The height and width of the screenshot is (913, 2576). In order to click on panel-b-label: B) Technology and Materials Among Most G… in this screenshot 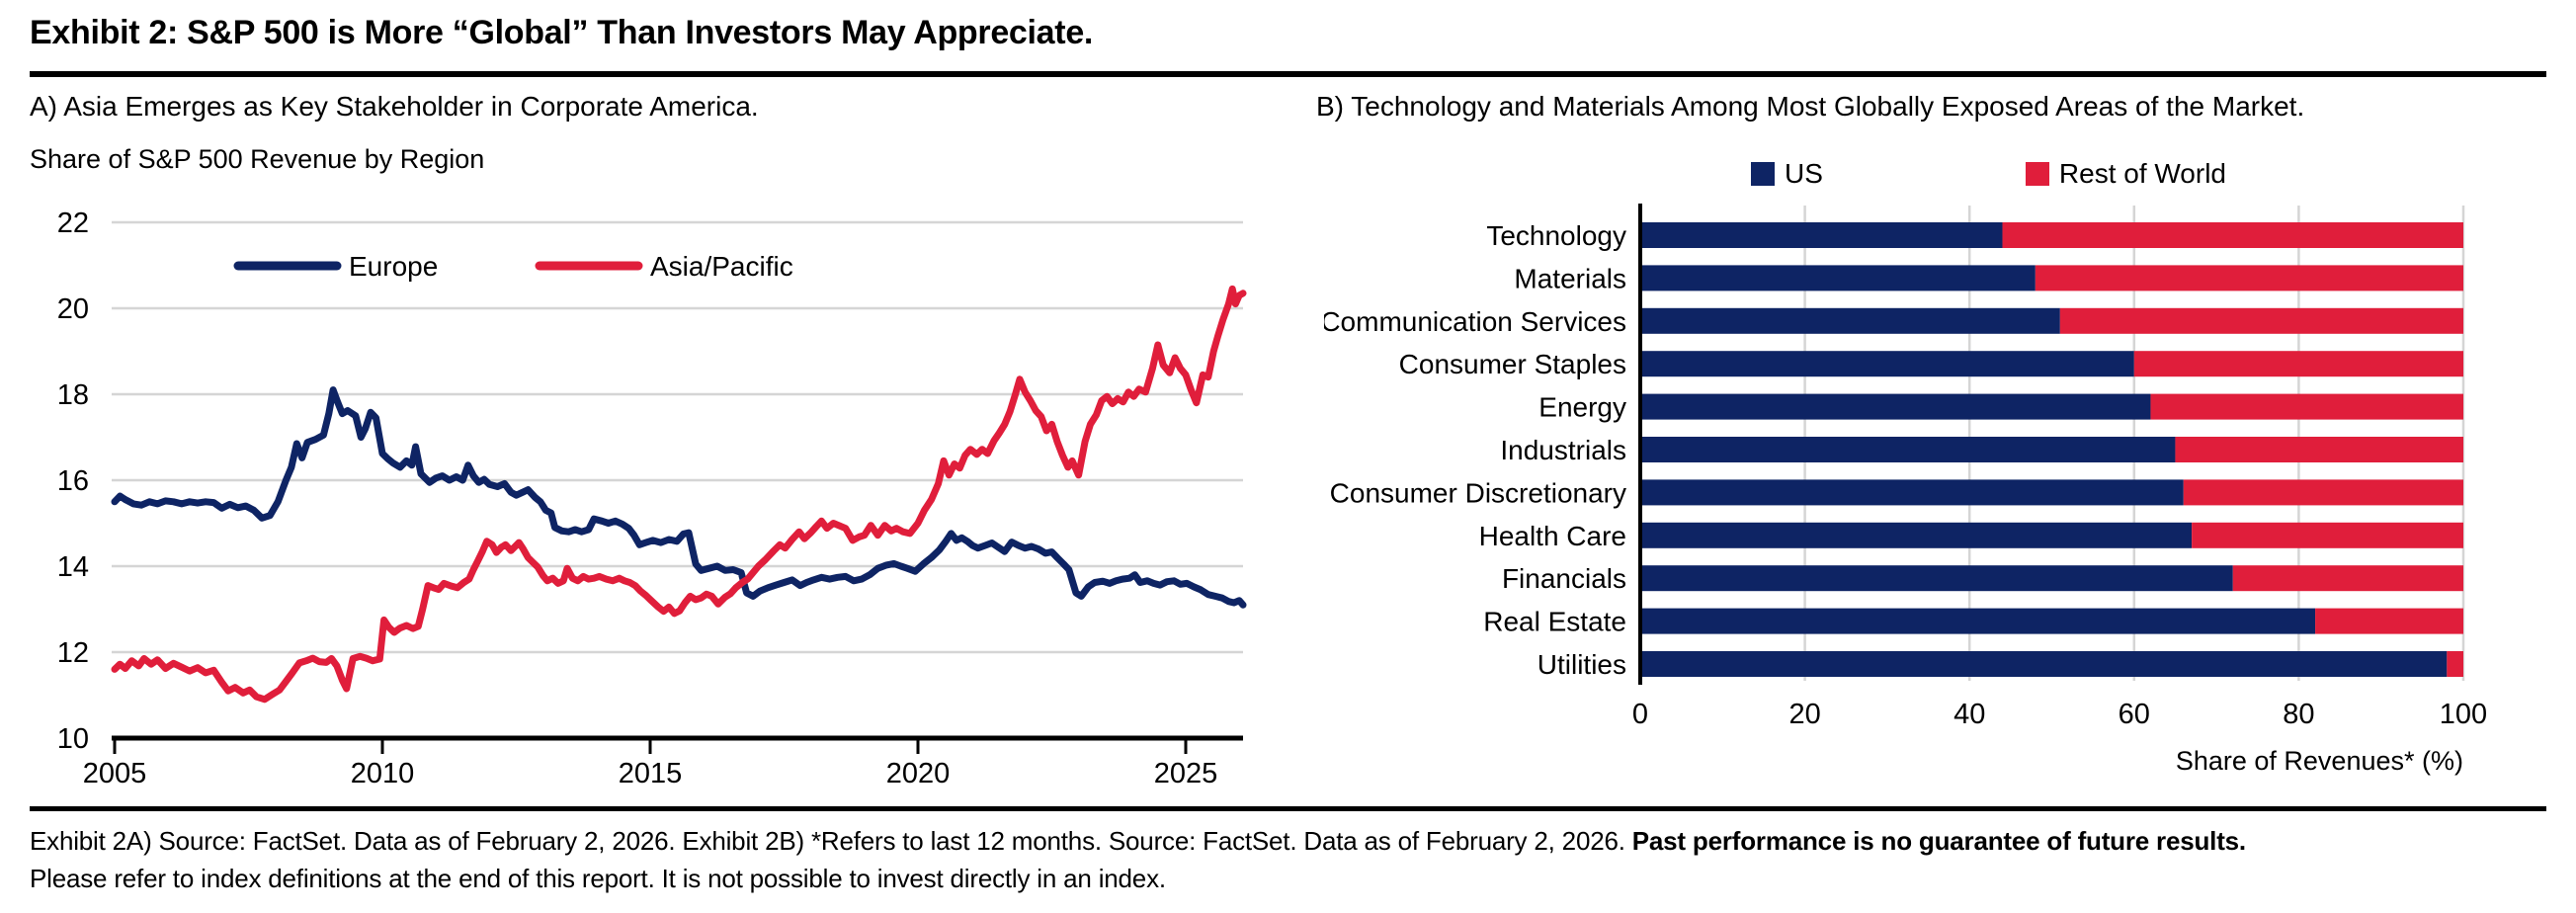, I will do `click(1810, 106)`.